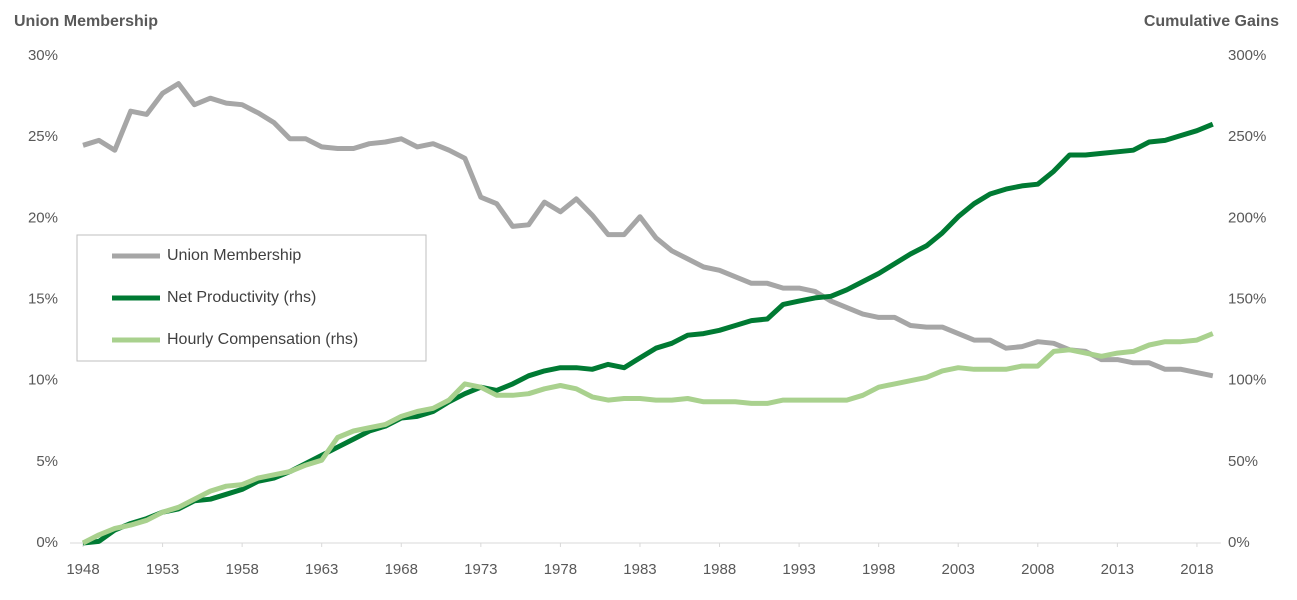 The width and height of the screenshot is (1297, 600). What do you see at coordinates (1247, 298) in the screenshot?
I see `y2-tick-label: 150%` at bounding box center [1247, 298].